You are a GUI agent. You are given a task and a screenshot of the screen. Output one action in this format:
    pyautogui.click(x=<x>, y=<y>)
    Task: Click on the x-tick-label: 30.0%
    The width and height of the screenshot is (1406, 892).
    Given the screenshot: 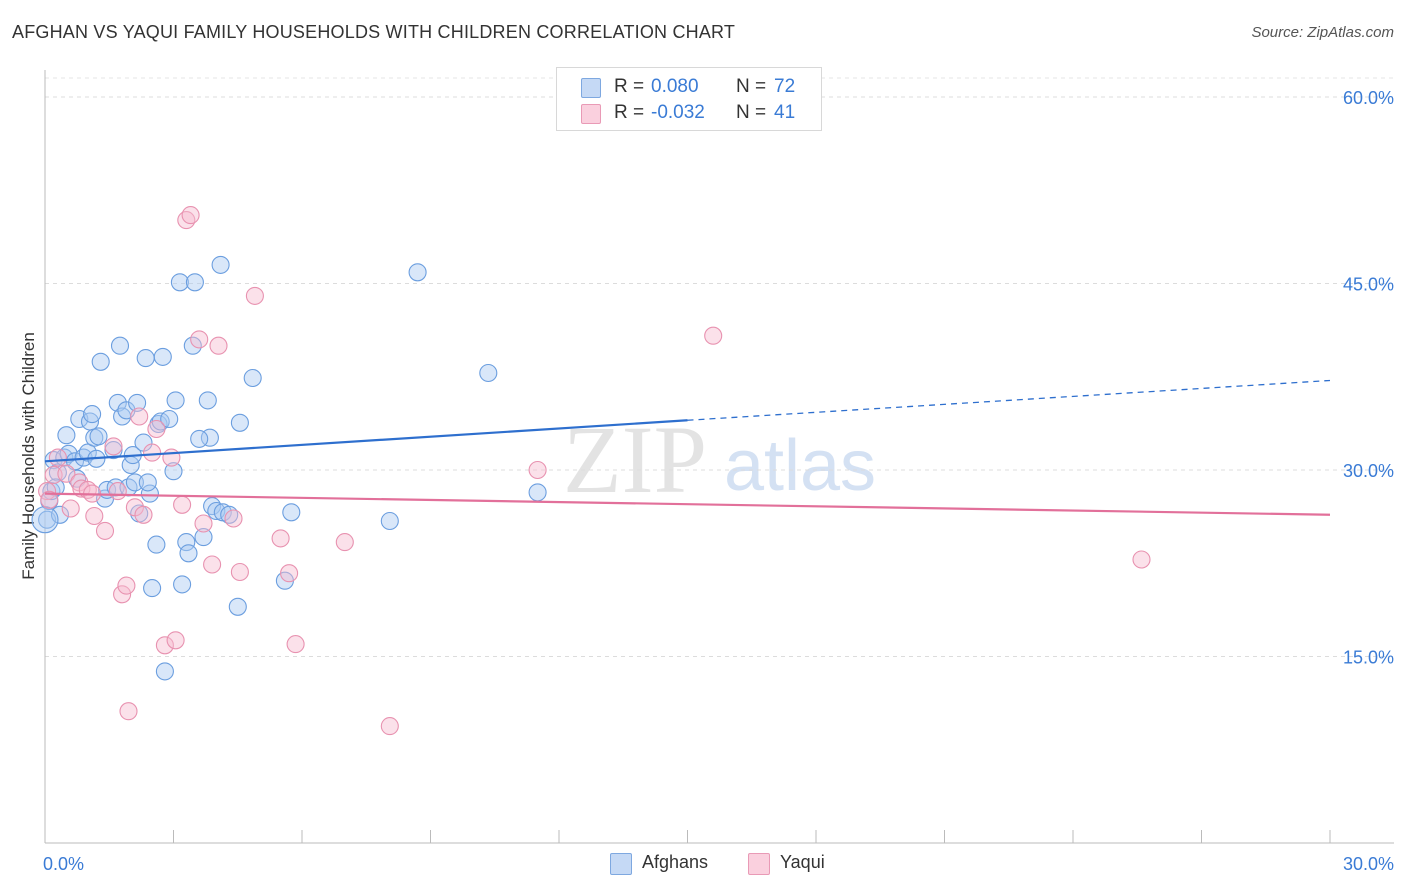 What is the action you would take?
    pyautogui.click(x=1368, y=864)
    